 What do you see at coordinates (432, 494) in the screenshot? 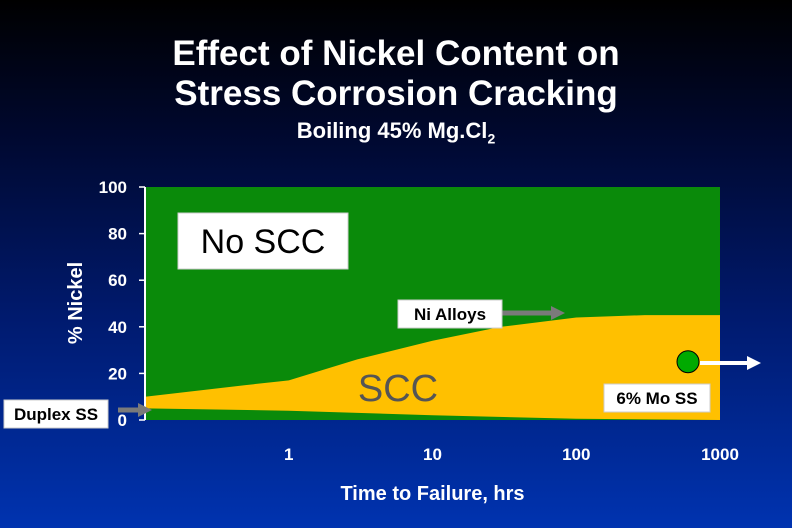
I see `x-axis-title: Time to Failure, hrs` at bounding box center [432, 494].